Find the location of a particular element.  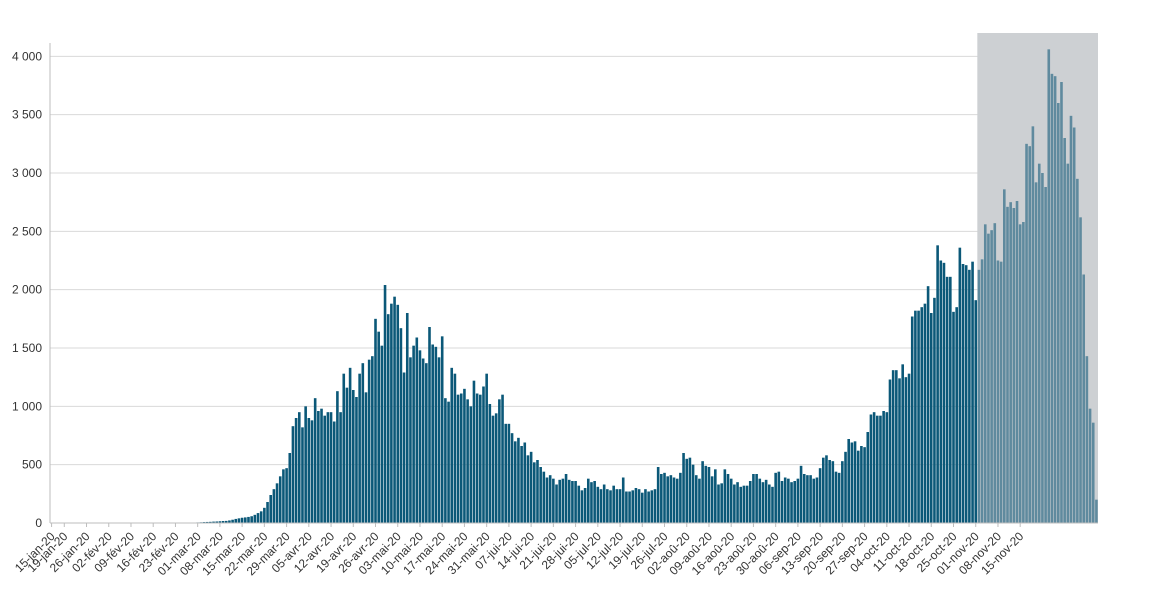

y-tick-label: 0 is located at coordinates (38, 523).